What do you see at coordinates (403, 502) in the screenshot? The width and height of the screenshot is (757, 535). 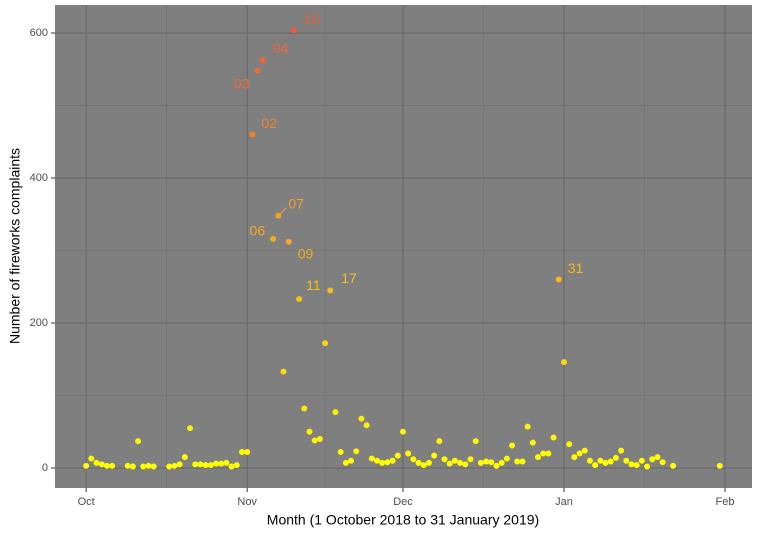 I see `x-tick-label: Dec` at bounding box center [403, 502].